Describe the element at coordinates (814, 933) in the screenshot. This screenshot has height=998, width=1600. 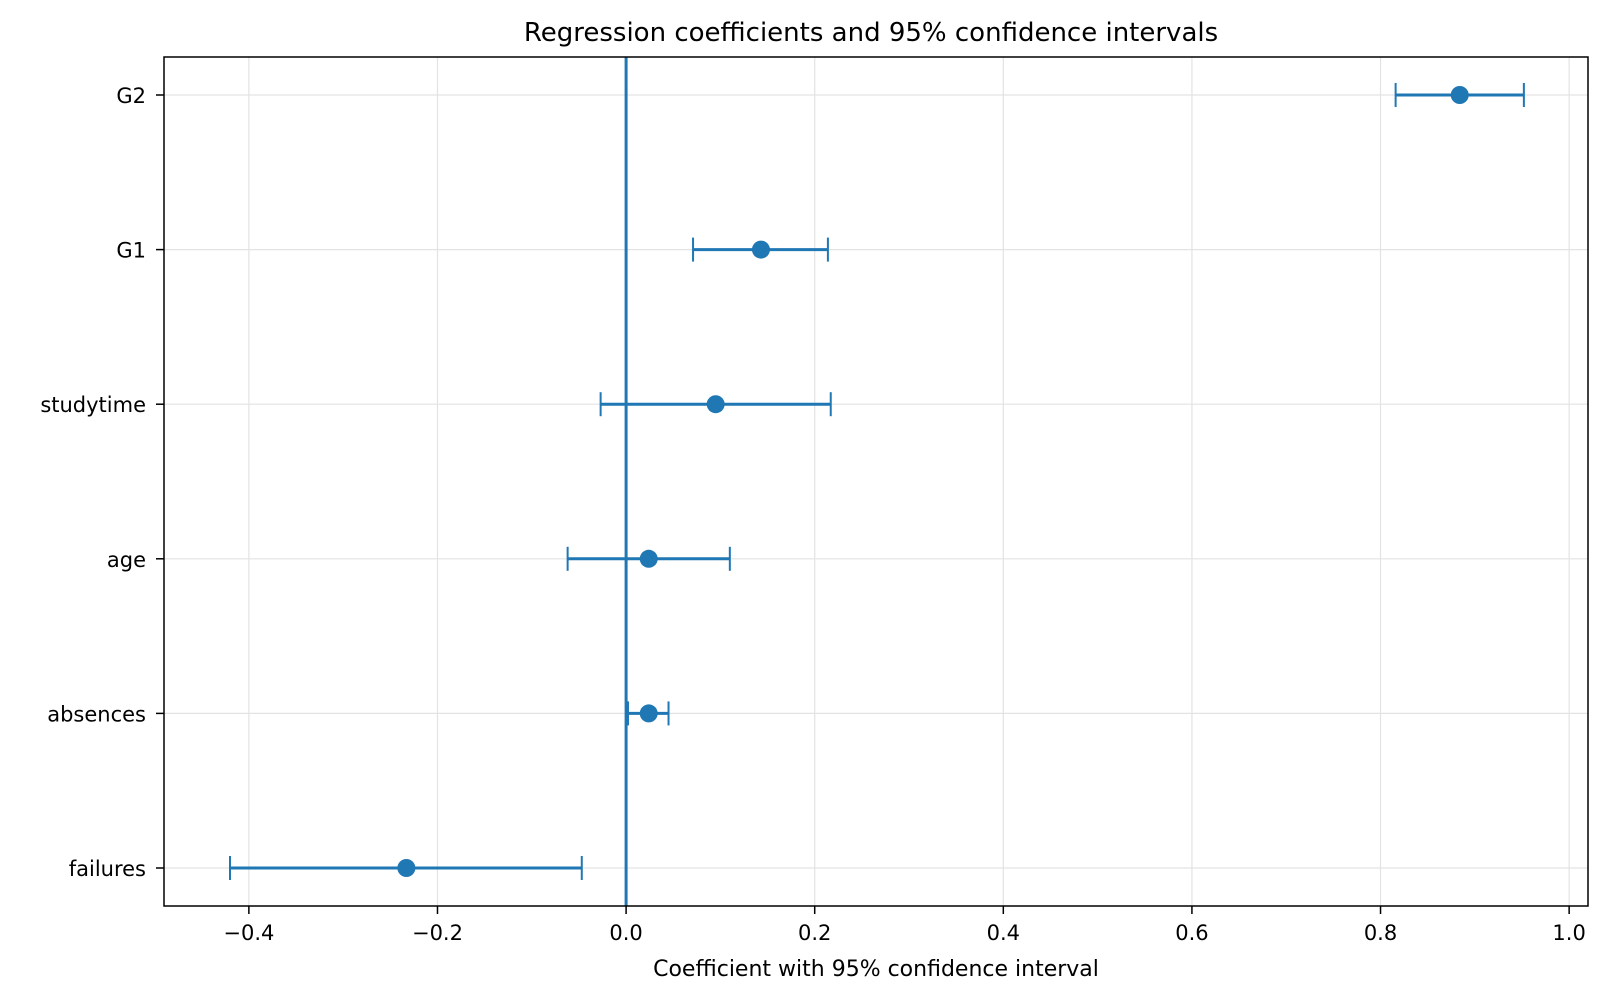
I see `x-tick-label: 0.2` at that location.